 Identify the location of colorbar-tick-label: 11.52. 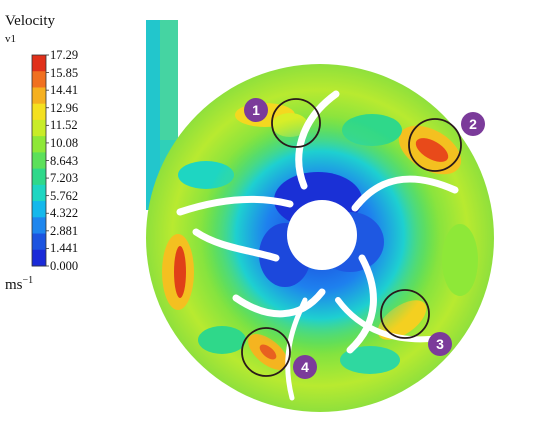
(64, 125).